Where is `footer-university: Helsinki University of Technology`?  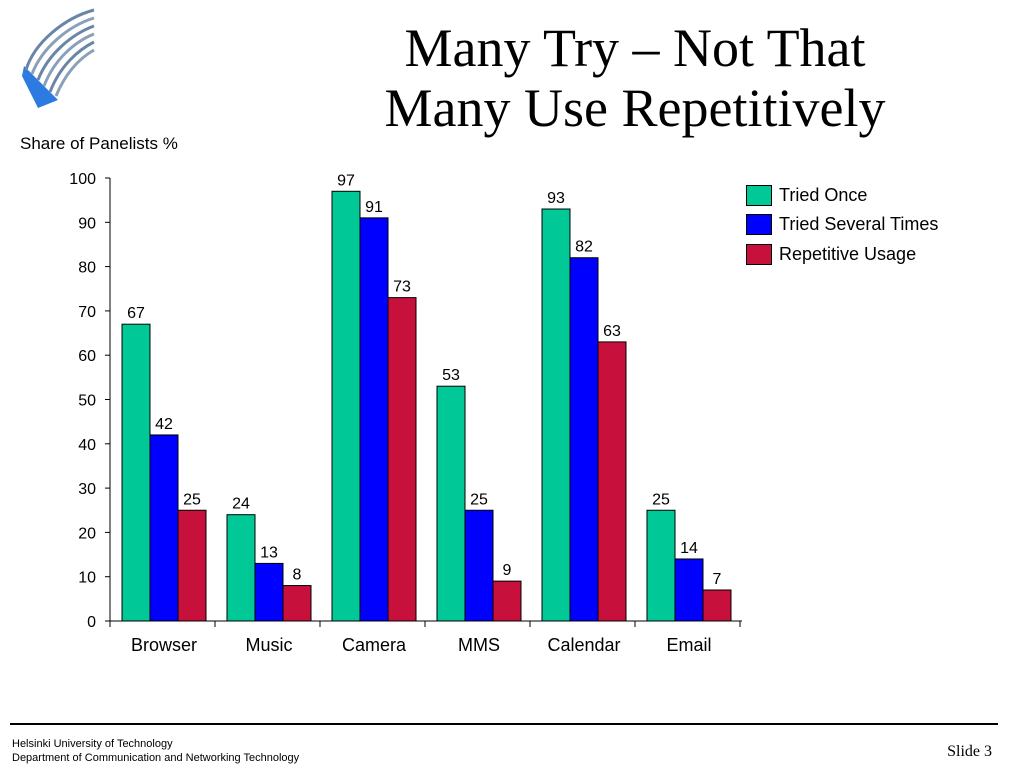
footer-university: Helsinki University of Technology is located at coordinates (92, 744).